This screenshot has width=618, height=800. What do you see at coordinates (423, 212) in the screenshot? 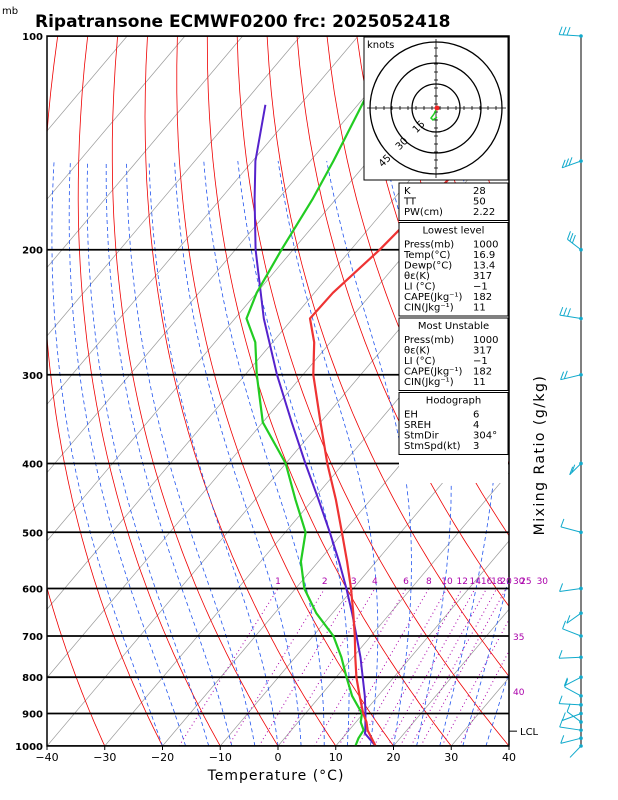
I see `index-label: PW(cm)` at bounding box center [423, 212].